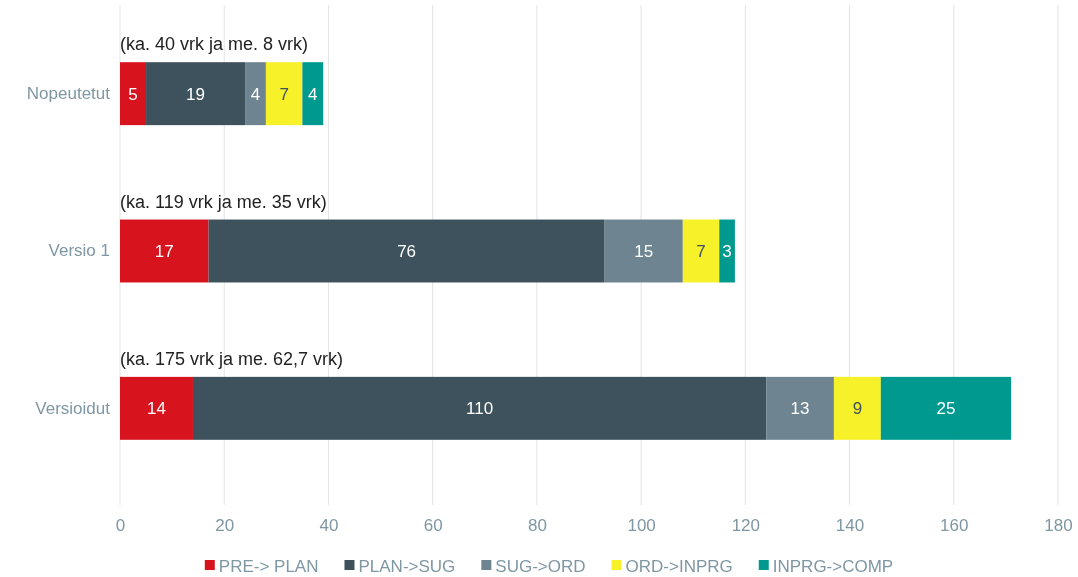  I want to click on data-label: 5, so click(133, 94).